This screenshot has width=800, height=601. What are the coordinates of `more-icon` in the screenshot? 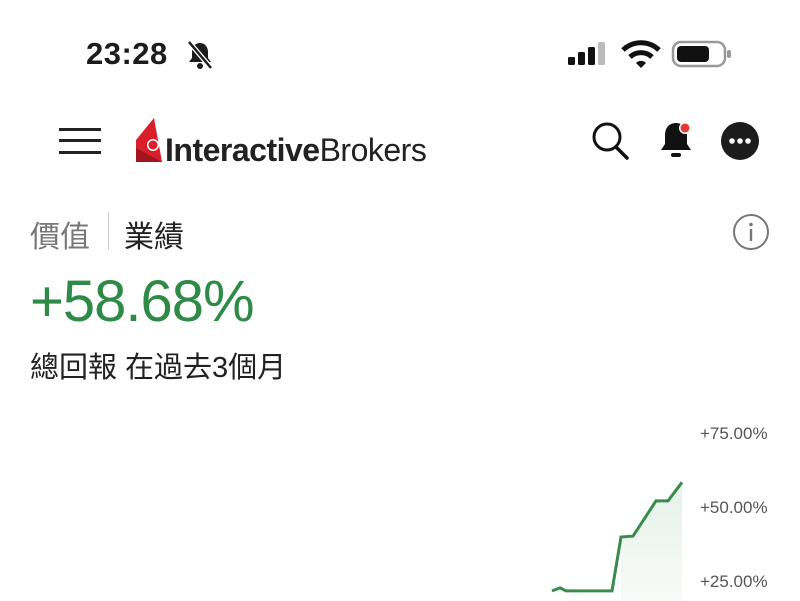 It's located at (740, 141).